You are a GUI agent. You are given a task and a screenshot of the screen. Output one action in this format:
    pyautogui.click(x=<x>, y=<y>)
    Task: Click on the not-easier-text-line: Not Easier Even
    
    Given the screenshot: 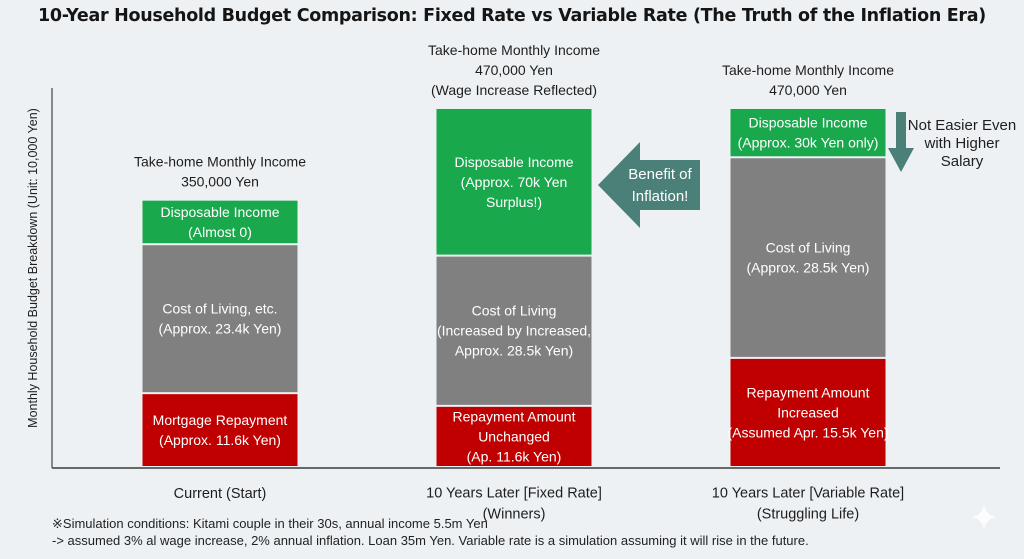 What is the action you would take?
    pyautogui.click(x=962, y=125)
    